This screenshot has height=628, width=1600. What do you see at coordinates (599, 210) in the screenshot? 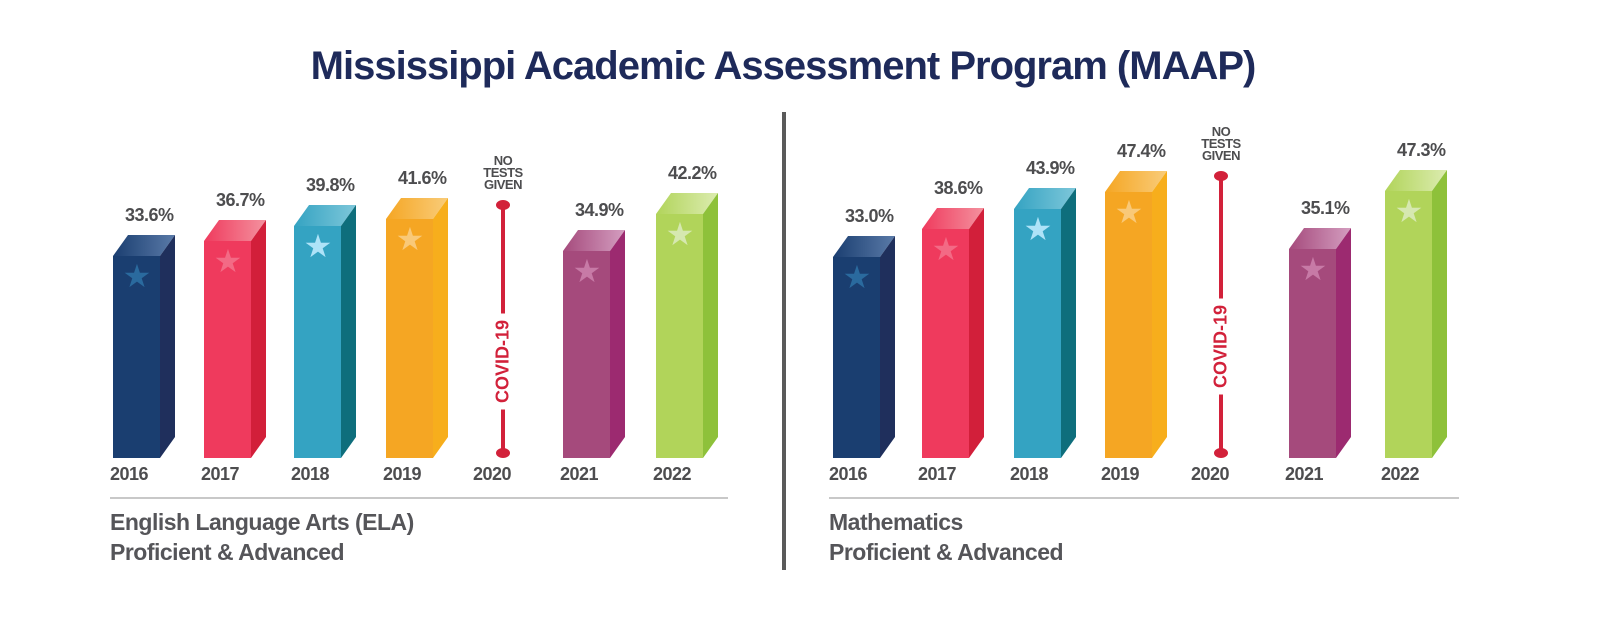
I see `value-label-2021: 34.9%` at bounding box center [599, 210].